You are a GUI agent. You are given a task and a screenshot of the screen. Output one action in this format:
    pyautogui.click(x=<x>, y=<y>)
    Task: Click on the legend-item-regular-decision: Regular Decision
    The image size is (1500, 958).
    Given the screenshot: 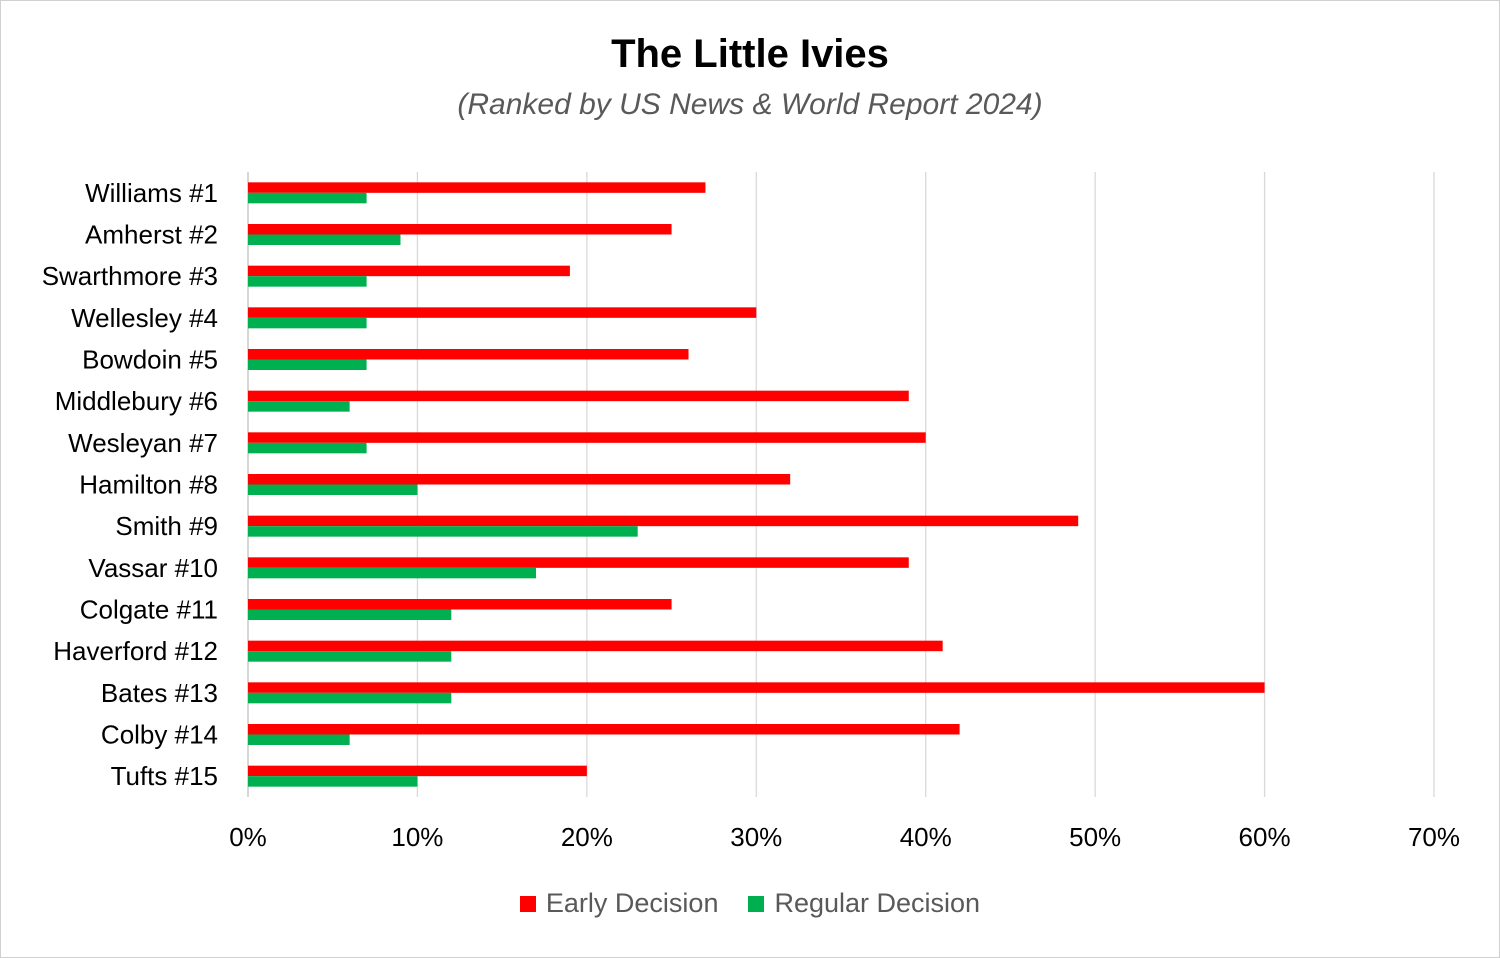 What is the action you would take?
    pyautogui.click(x=864, y=903)
    